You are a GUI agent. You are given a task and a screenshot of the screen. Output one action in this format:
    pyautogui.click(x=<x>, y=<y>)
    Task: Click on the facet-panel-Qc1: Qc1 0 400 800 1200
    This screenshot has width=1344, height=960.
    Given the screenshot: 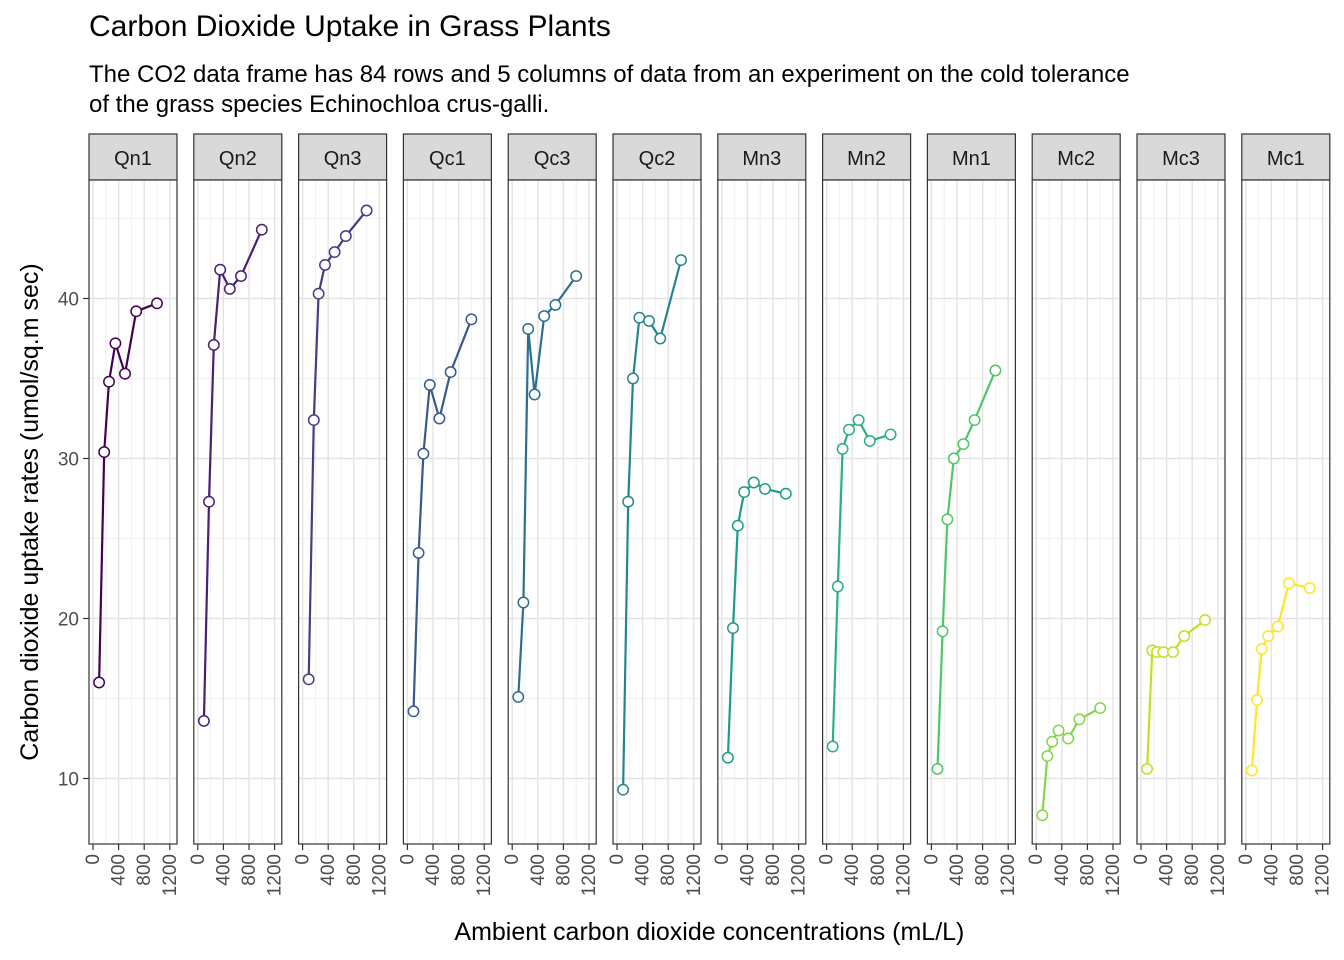 What is the action you would take?
    pyautogui.click(x=446, y=514)
    